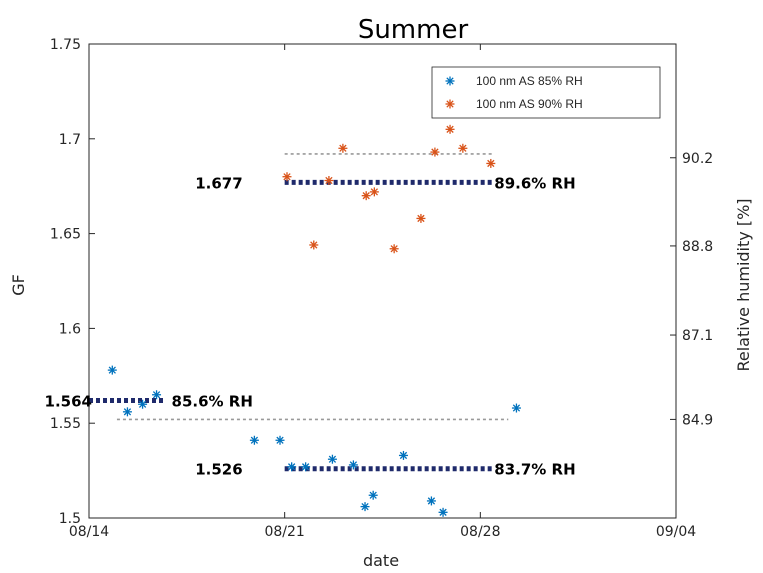  I want to click on x-tick-label: 08/21, so click(284, 532).